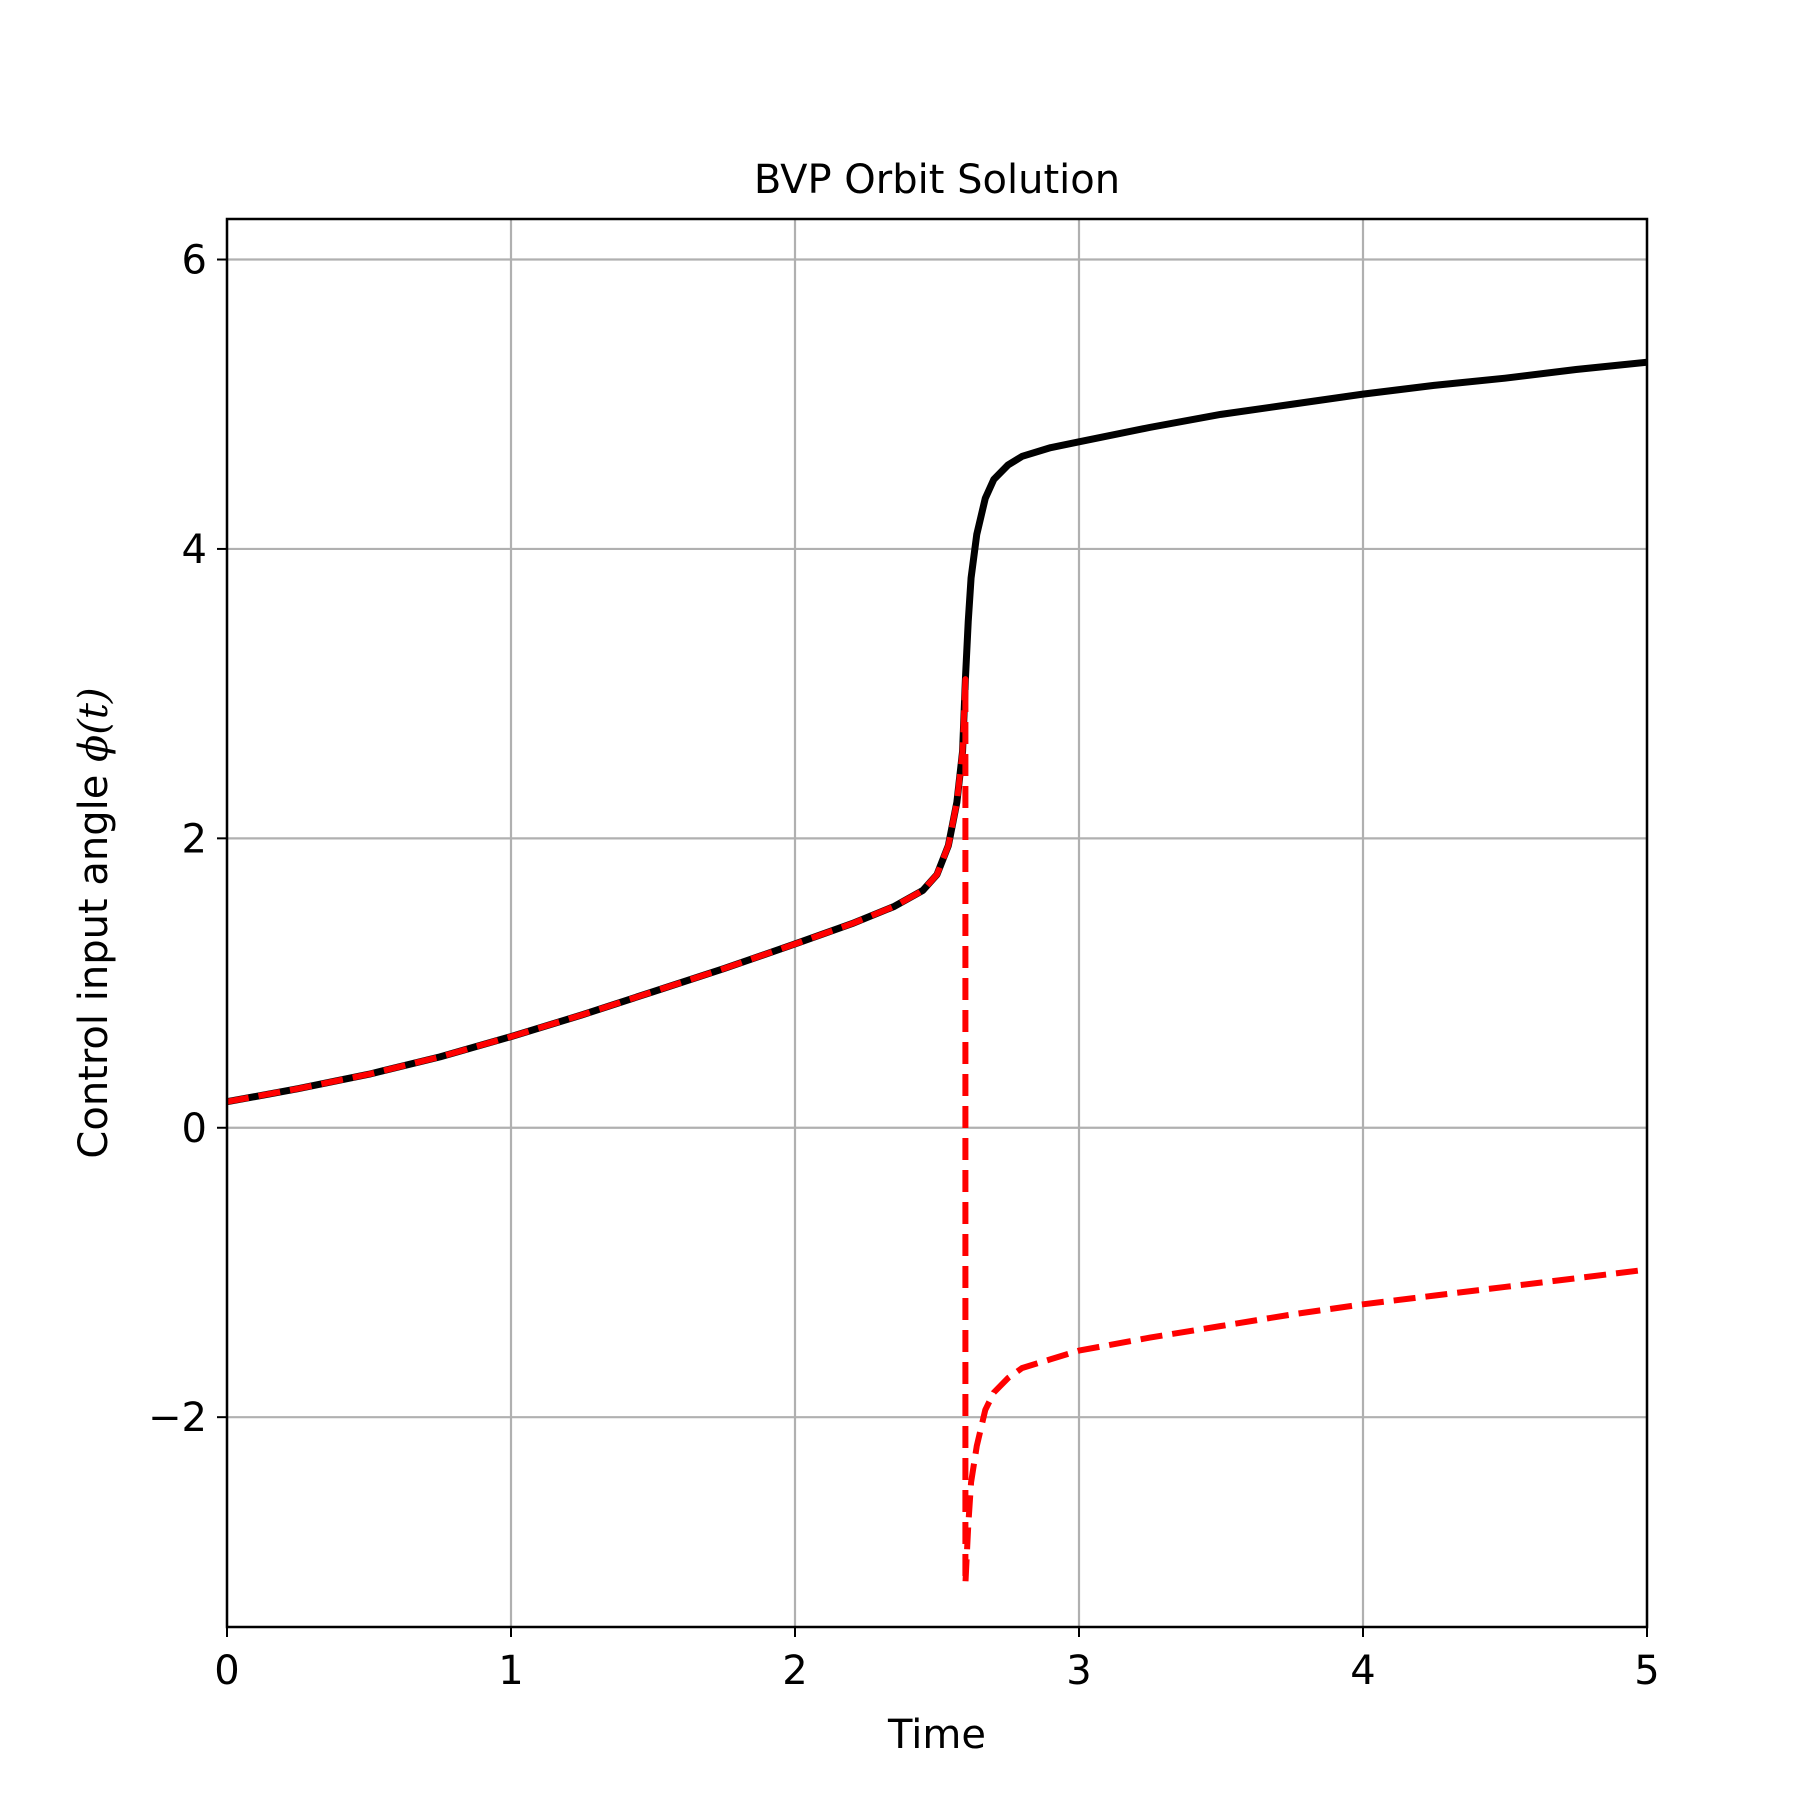 Image resolution: width=1800 pixels, height=1800 pixels. Describe the element at coordinates (794, 1671) in the screenshot. I see `x-tick-label: 2` at that location.